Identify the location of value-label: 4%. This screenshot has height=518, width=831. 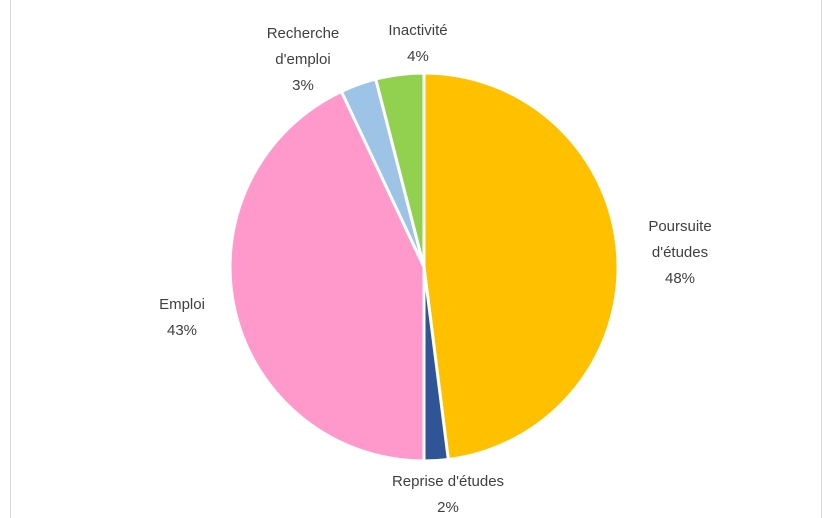
(418, 56).